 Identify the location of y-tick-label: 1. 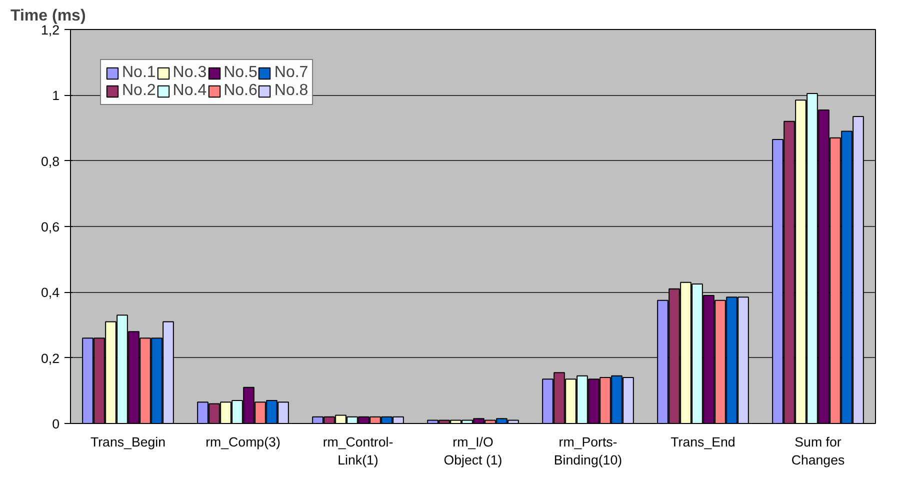
(56, 96).